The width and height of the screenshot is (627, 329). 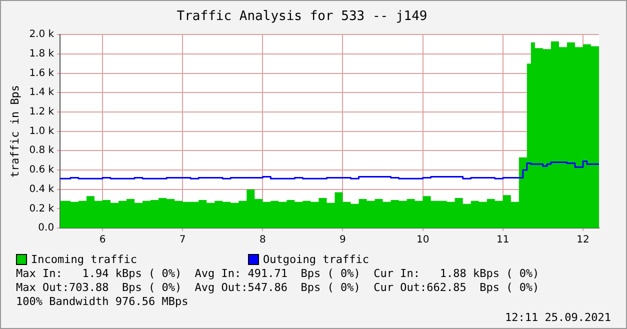 I want to click on y-tick-label: 0.2 k, so click(x=41, y=208).